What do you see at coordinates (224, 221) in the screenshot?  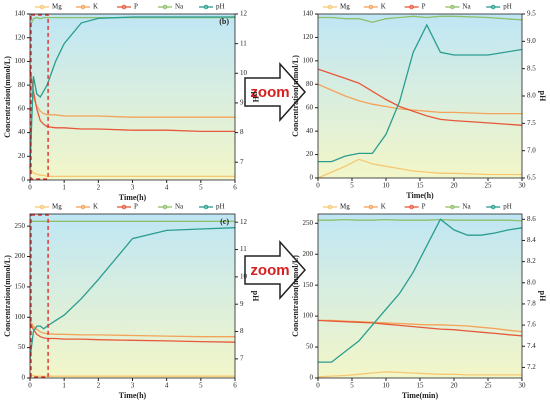 I see `panel-label: (c)` at bounding box center [224, 221].